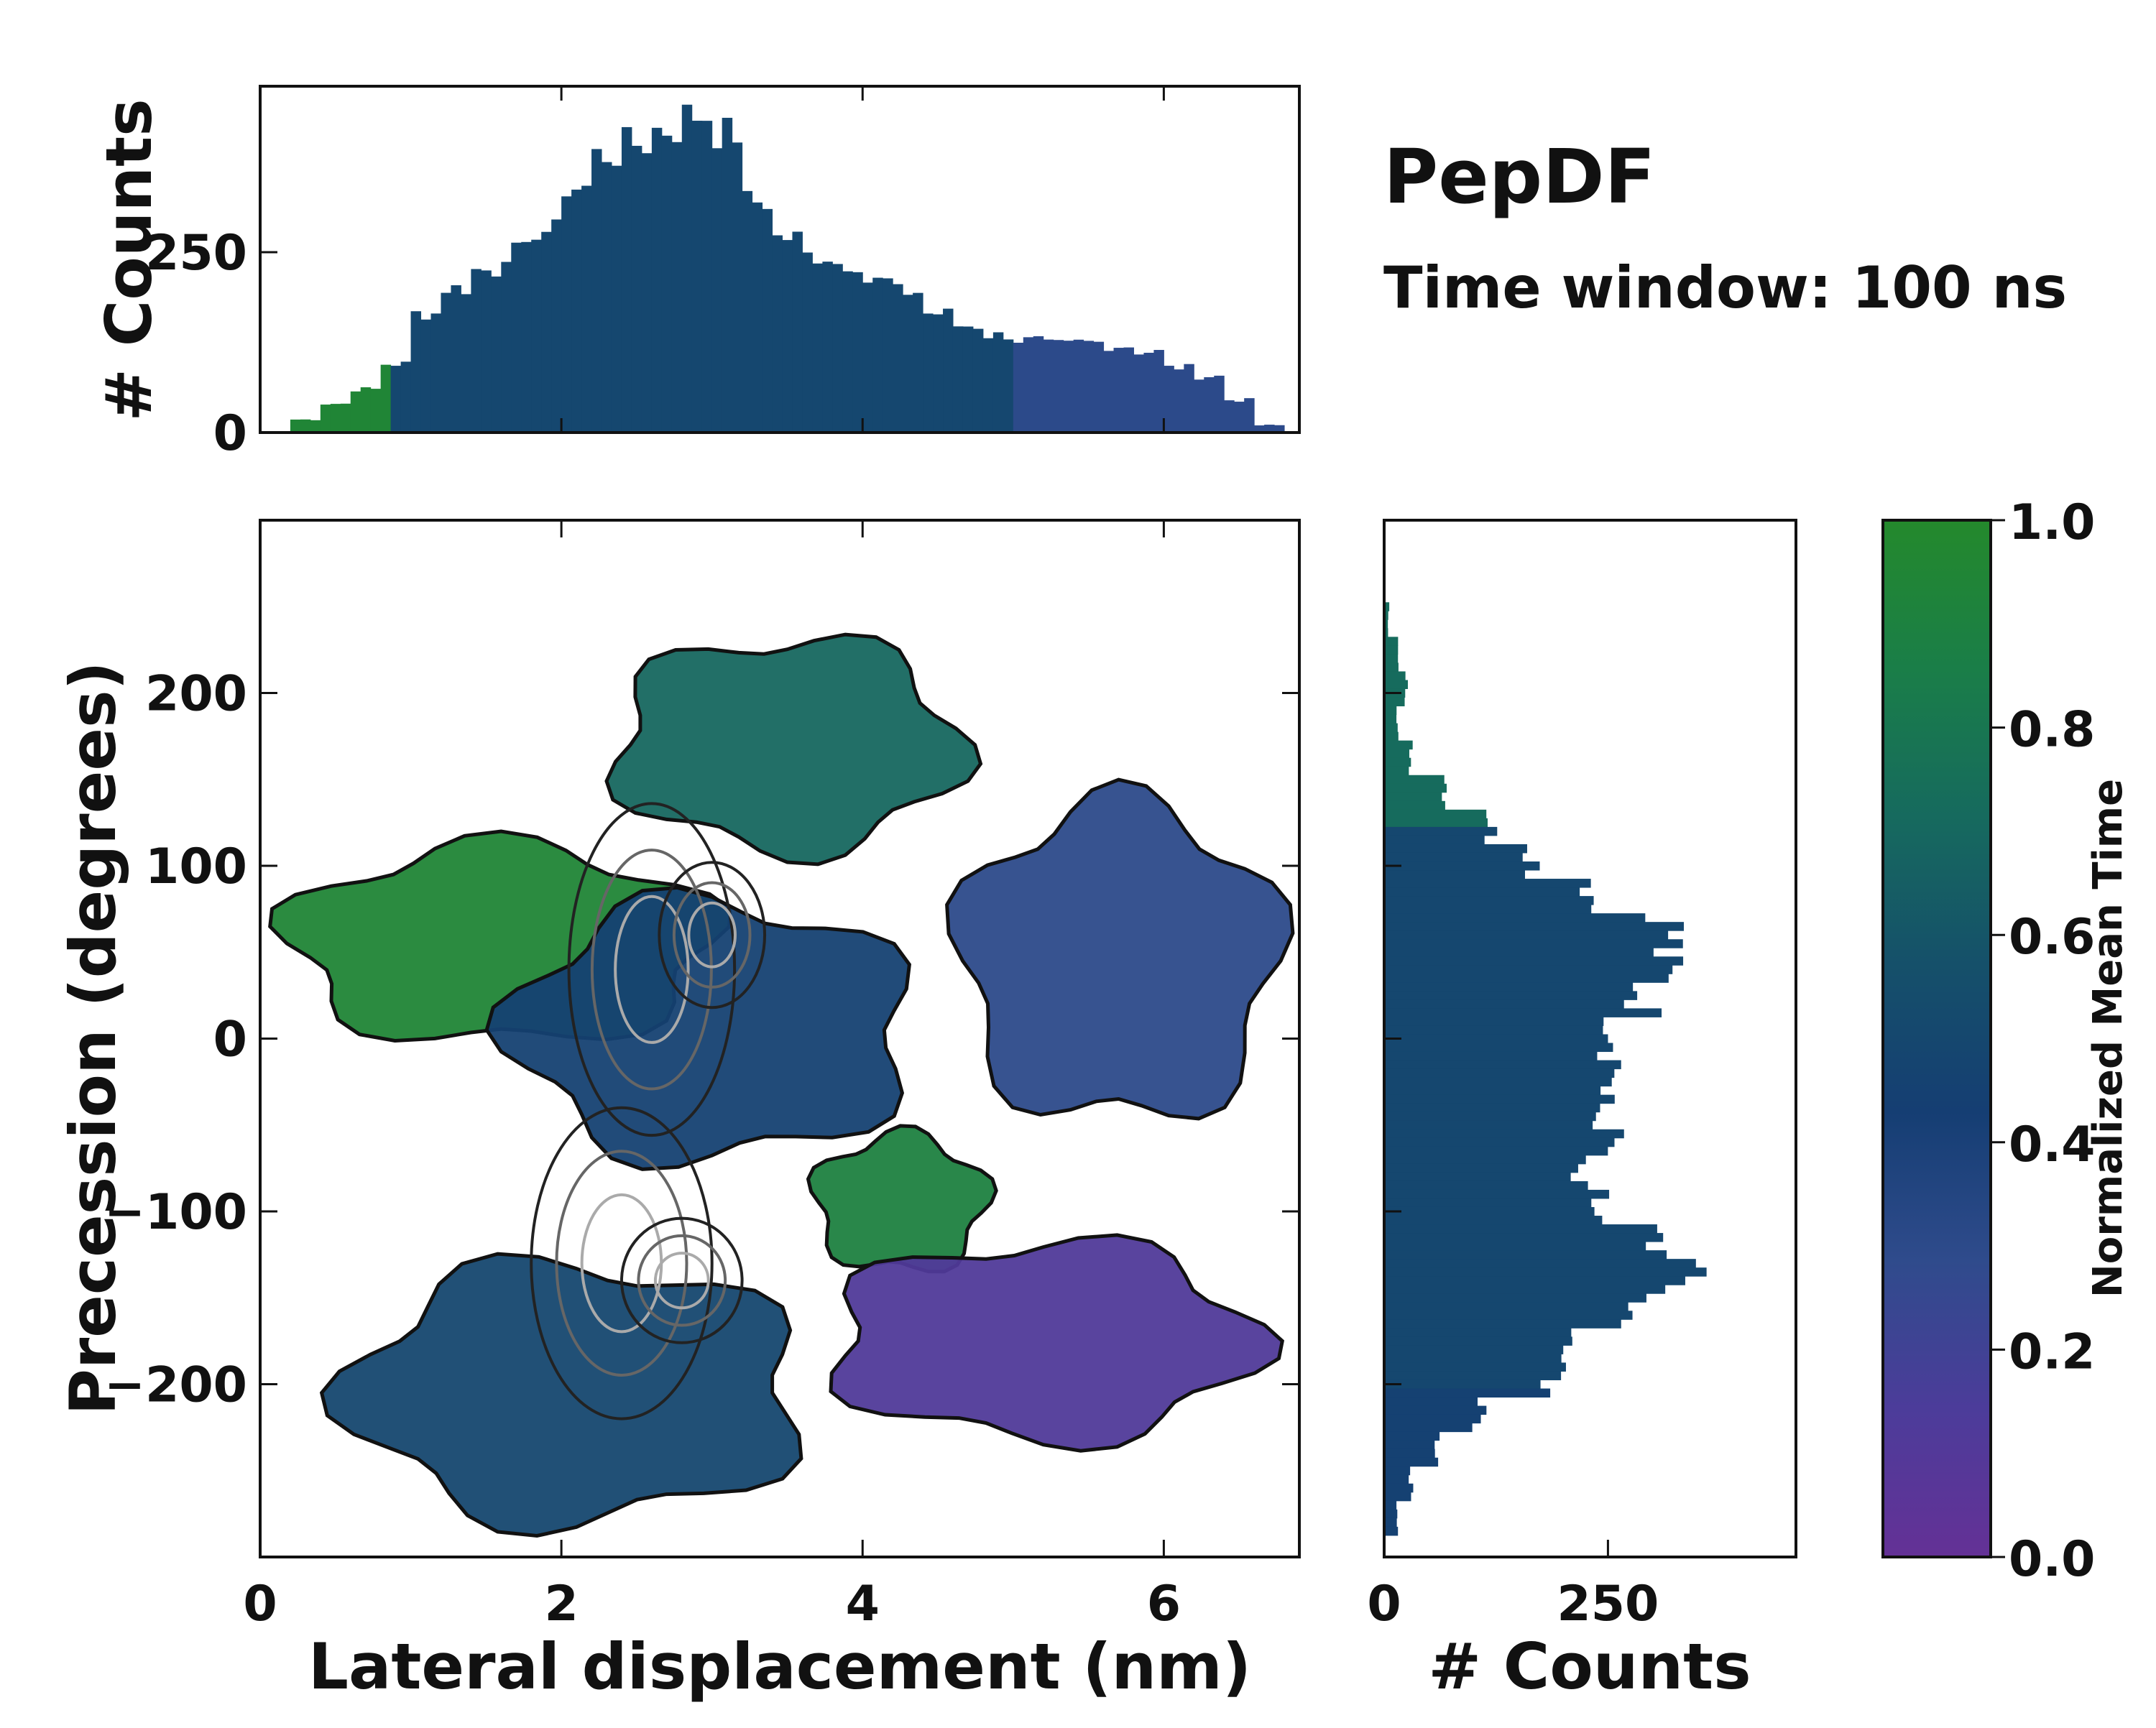 Image resolution: width=2156 pixels, height=1728 pixels. What do you see at coordinates (780, 259) in the screenshot?
I see `top-histogram-frame` at bounding box center [780, 259].